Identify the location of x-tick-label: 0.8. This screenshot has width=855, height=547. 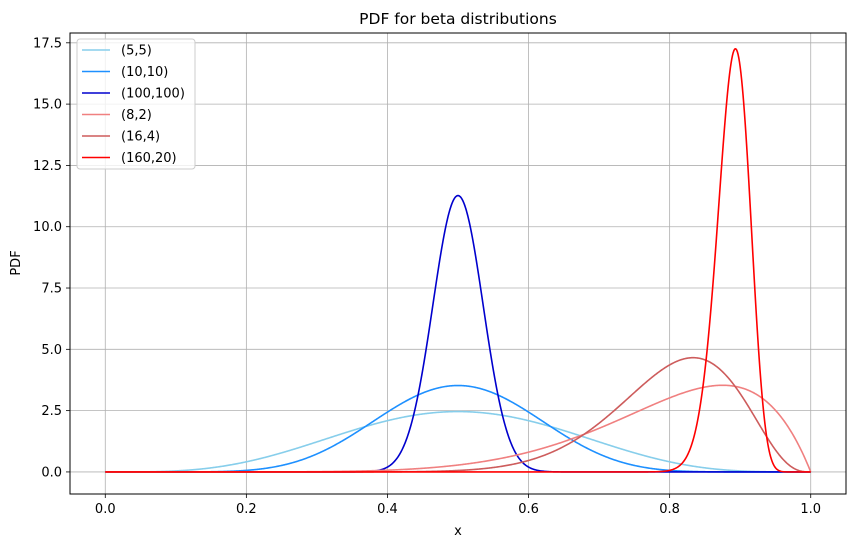
(669, 509).